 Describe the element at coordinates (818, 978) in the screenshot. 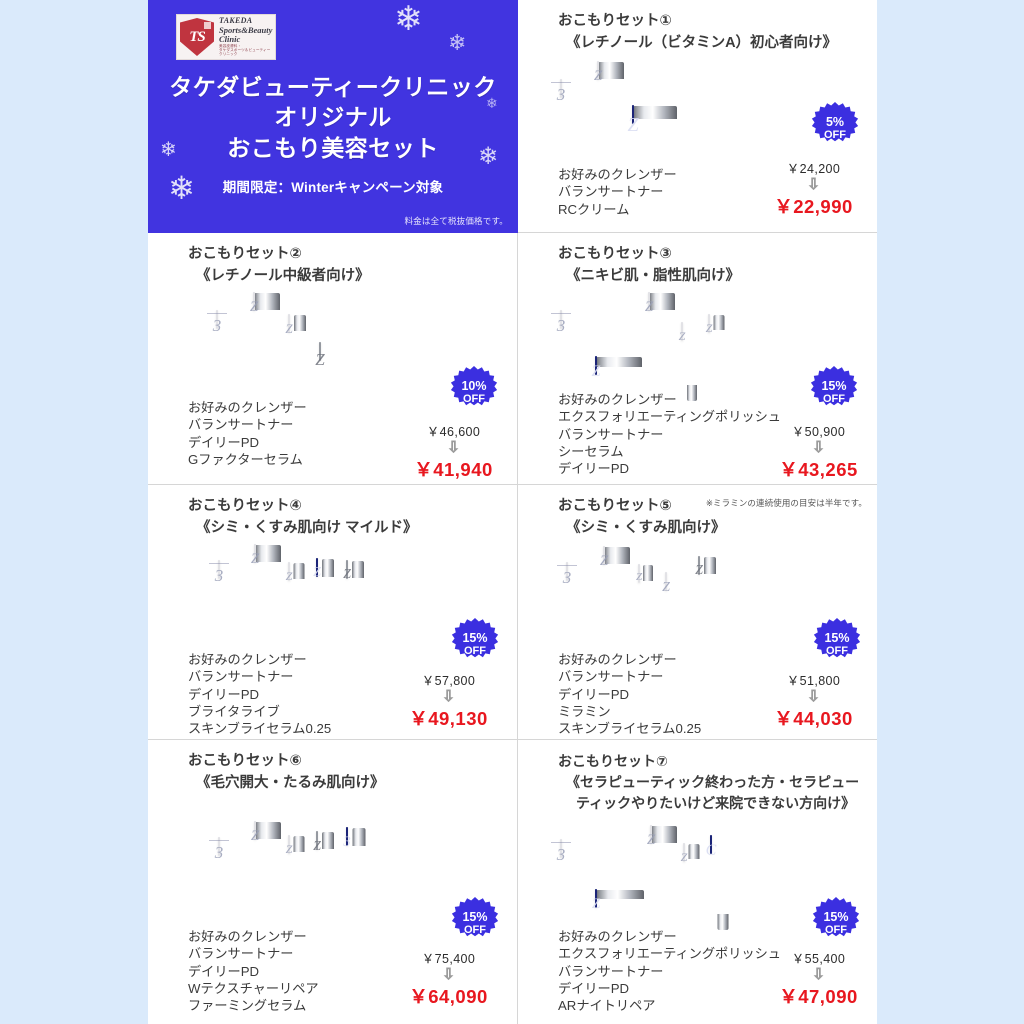

I see `price-block-7: ￥55,400 ⇩ ￥47,090` at that location.